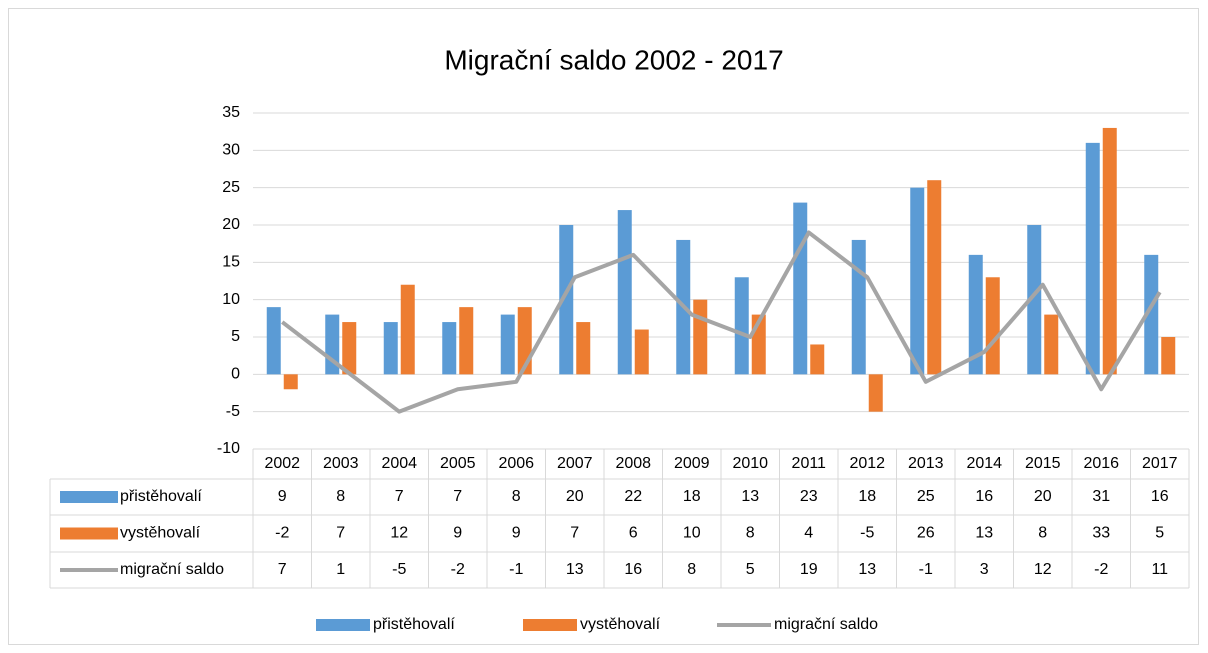  Describe the element at coordinates (235, 374) in the screenshot. I see `y-tick-label: 0` at that location.